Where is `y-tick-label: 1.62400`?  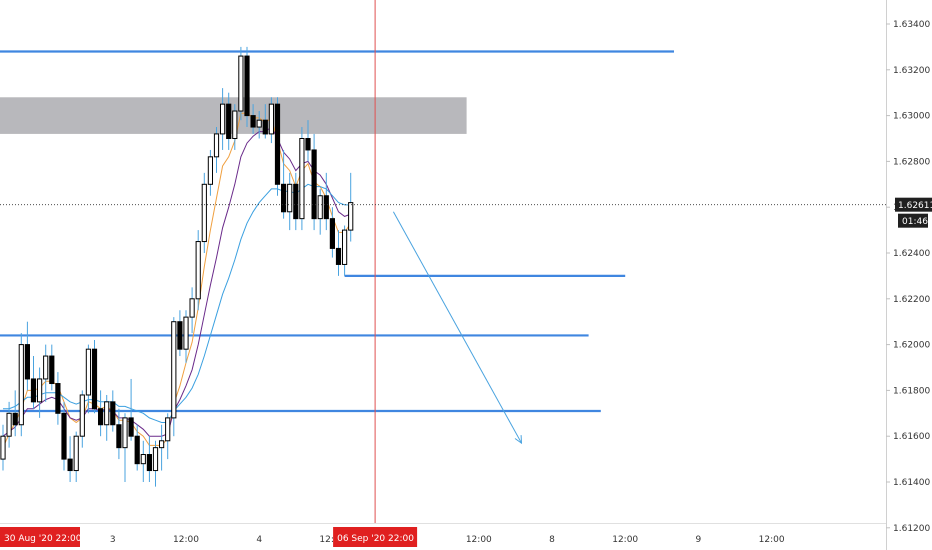 y-tick-label: 1.62400 is located at coordinates (911, 254).